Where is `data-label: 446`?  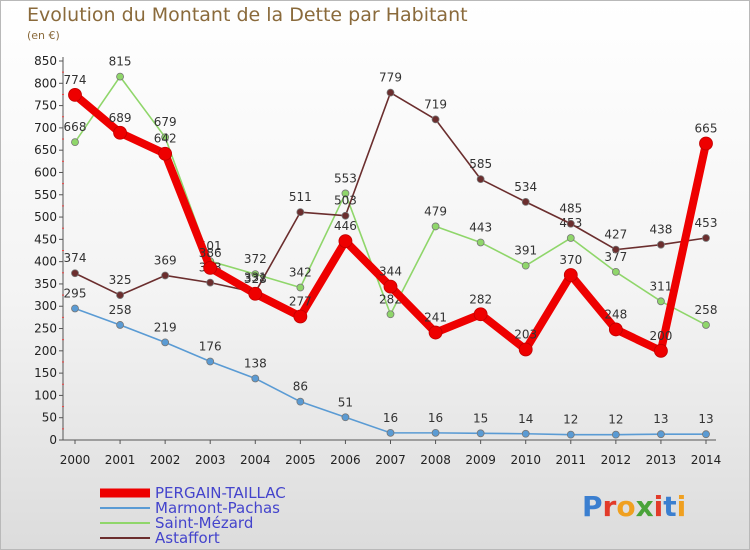 data-label: 446 is located at coordinates (345, 226).